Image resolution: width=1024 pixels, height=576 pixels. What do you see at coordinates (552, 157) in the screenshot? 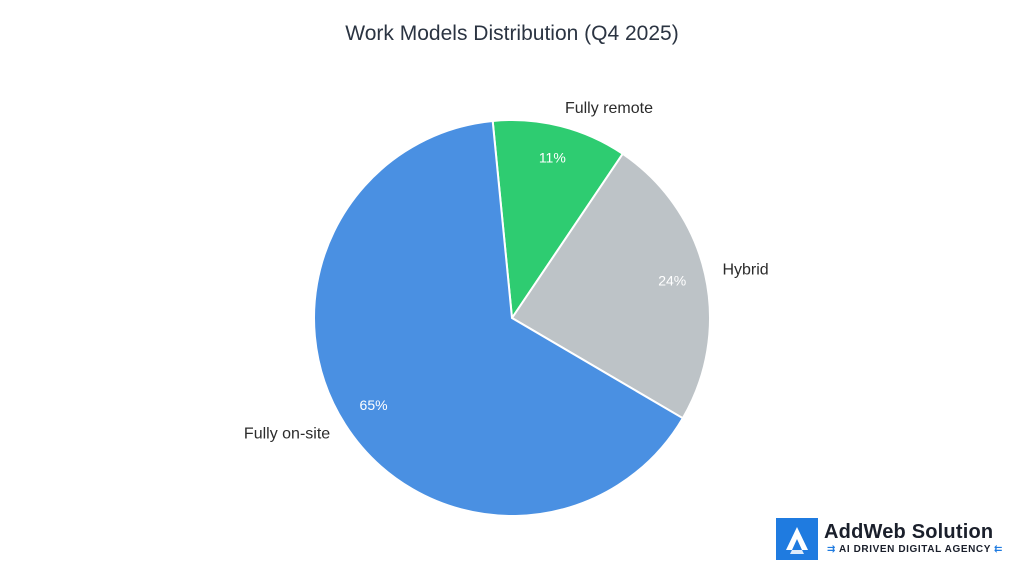
I see `pie-percent-label: 11%` at bounding box center [552, 157].